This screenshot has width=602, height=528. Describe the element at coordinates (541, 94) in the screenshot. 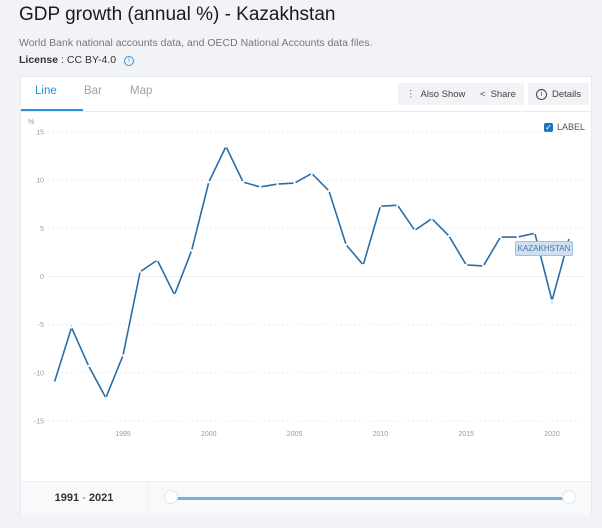

I see `info-circle-icon: i` at that location.